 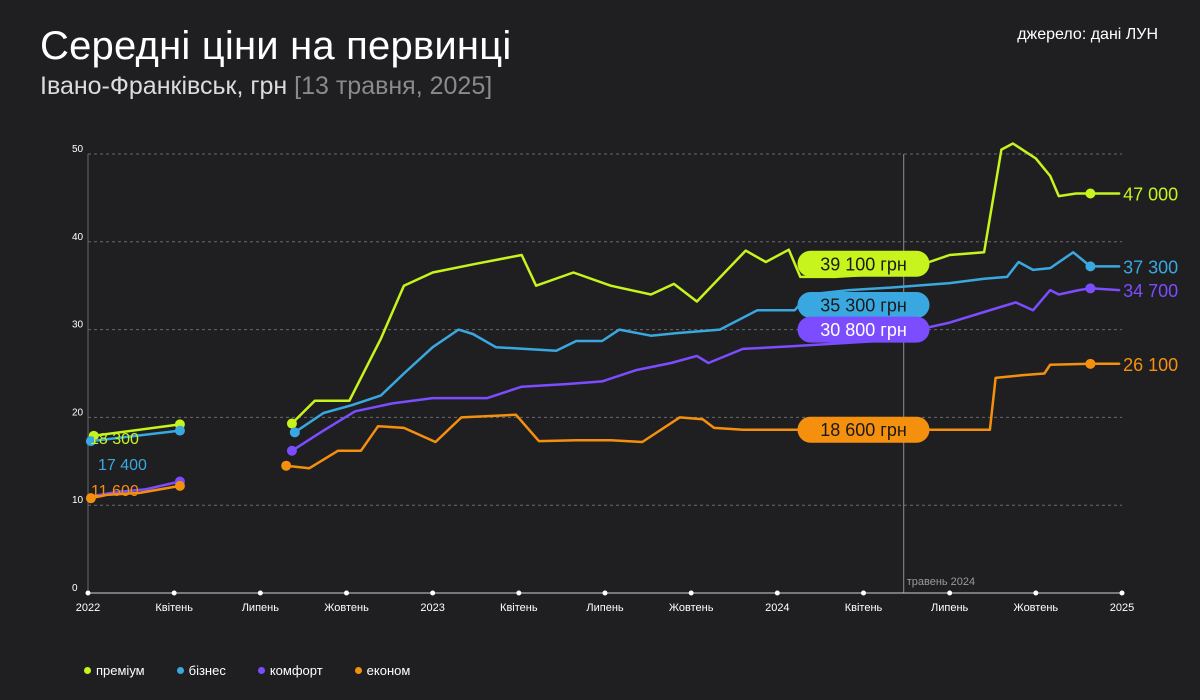 What do you see at coordinates (941, 582) in the screenshot?
I see `reference-line-label: травень 2024` at bounding box center [941, 582].